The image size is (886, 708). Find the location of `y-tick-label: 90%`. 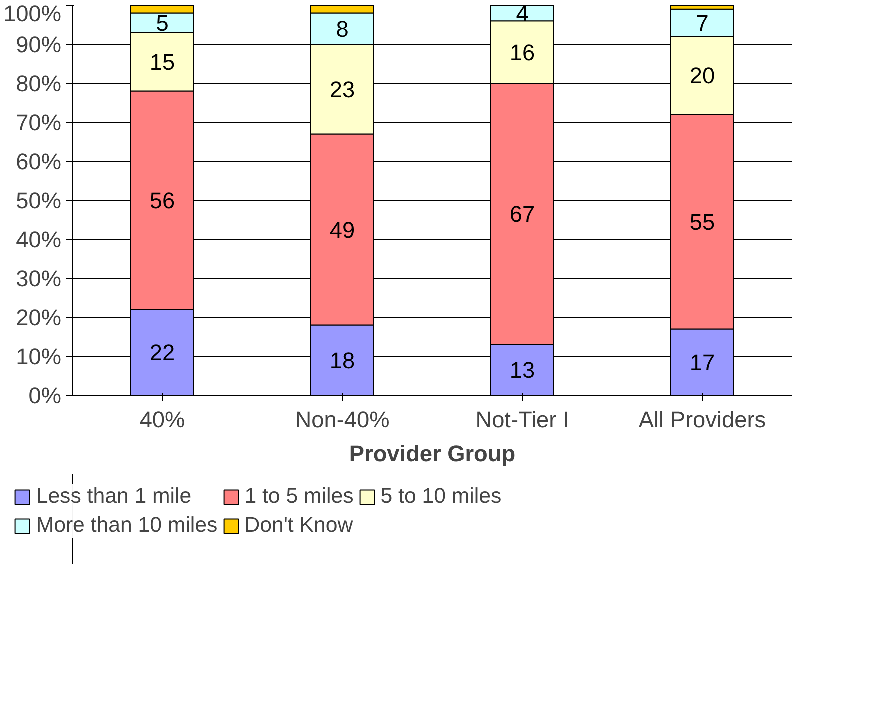

y-tick-label: 90% is located at coordinates (39, 45).